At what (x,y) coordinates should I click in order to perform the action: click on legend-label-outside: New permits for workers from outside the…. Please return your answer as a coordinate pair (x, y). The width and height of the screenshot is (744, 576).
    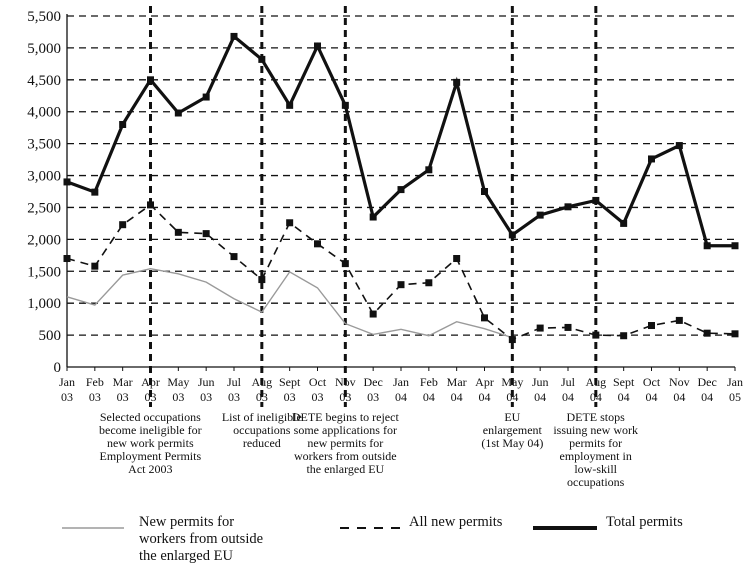
    Looking at the image, I should click on (201, 539).